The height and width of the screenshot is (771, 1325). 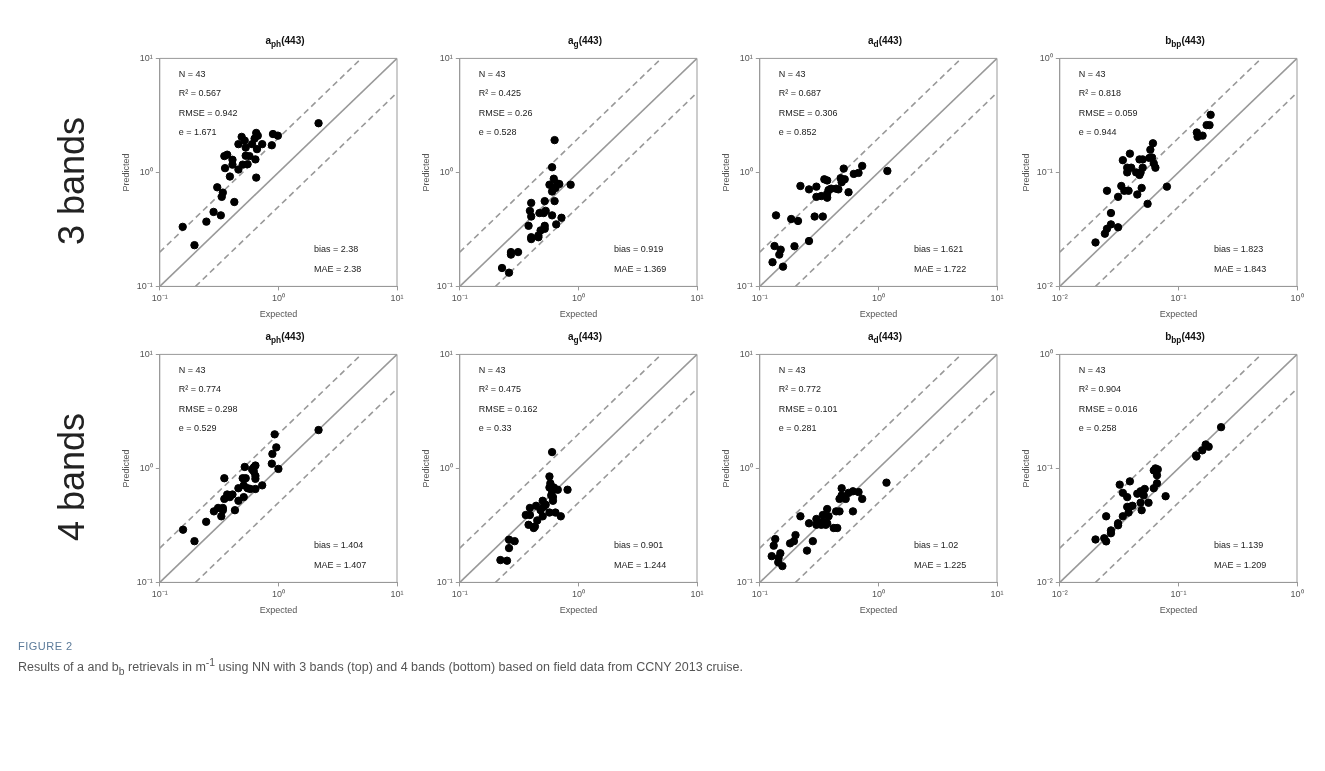 I want to click on annotation: e = 0.529, so click(x=197, y=427).